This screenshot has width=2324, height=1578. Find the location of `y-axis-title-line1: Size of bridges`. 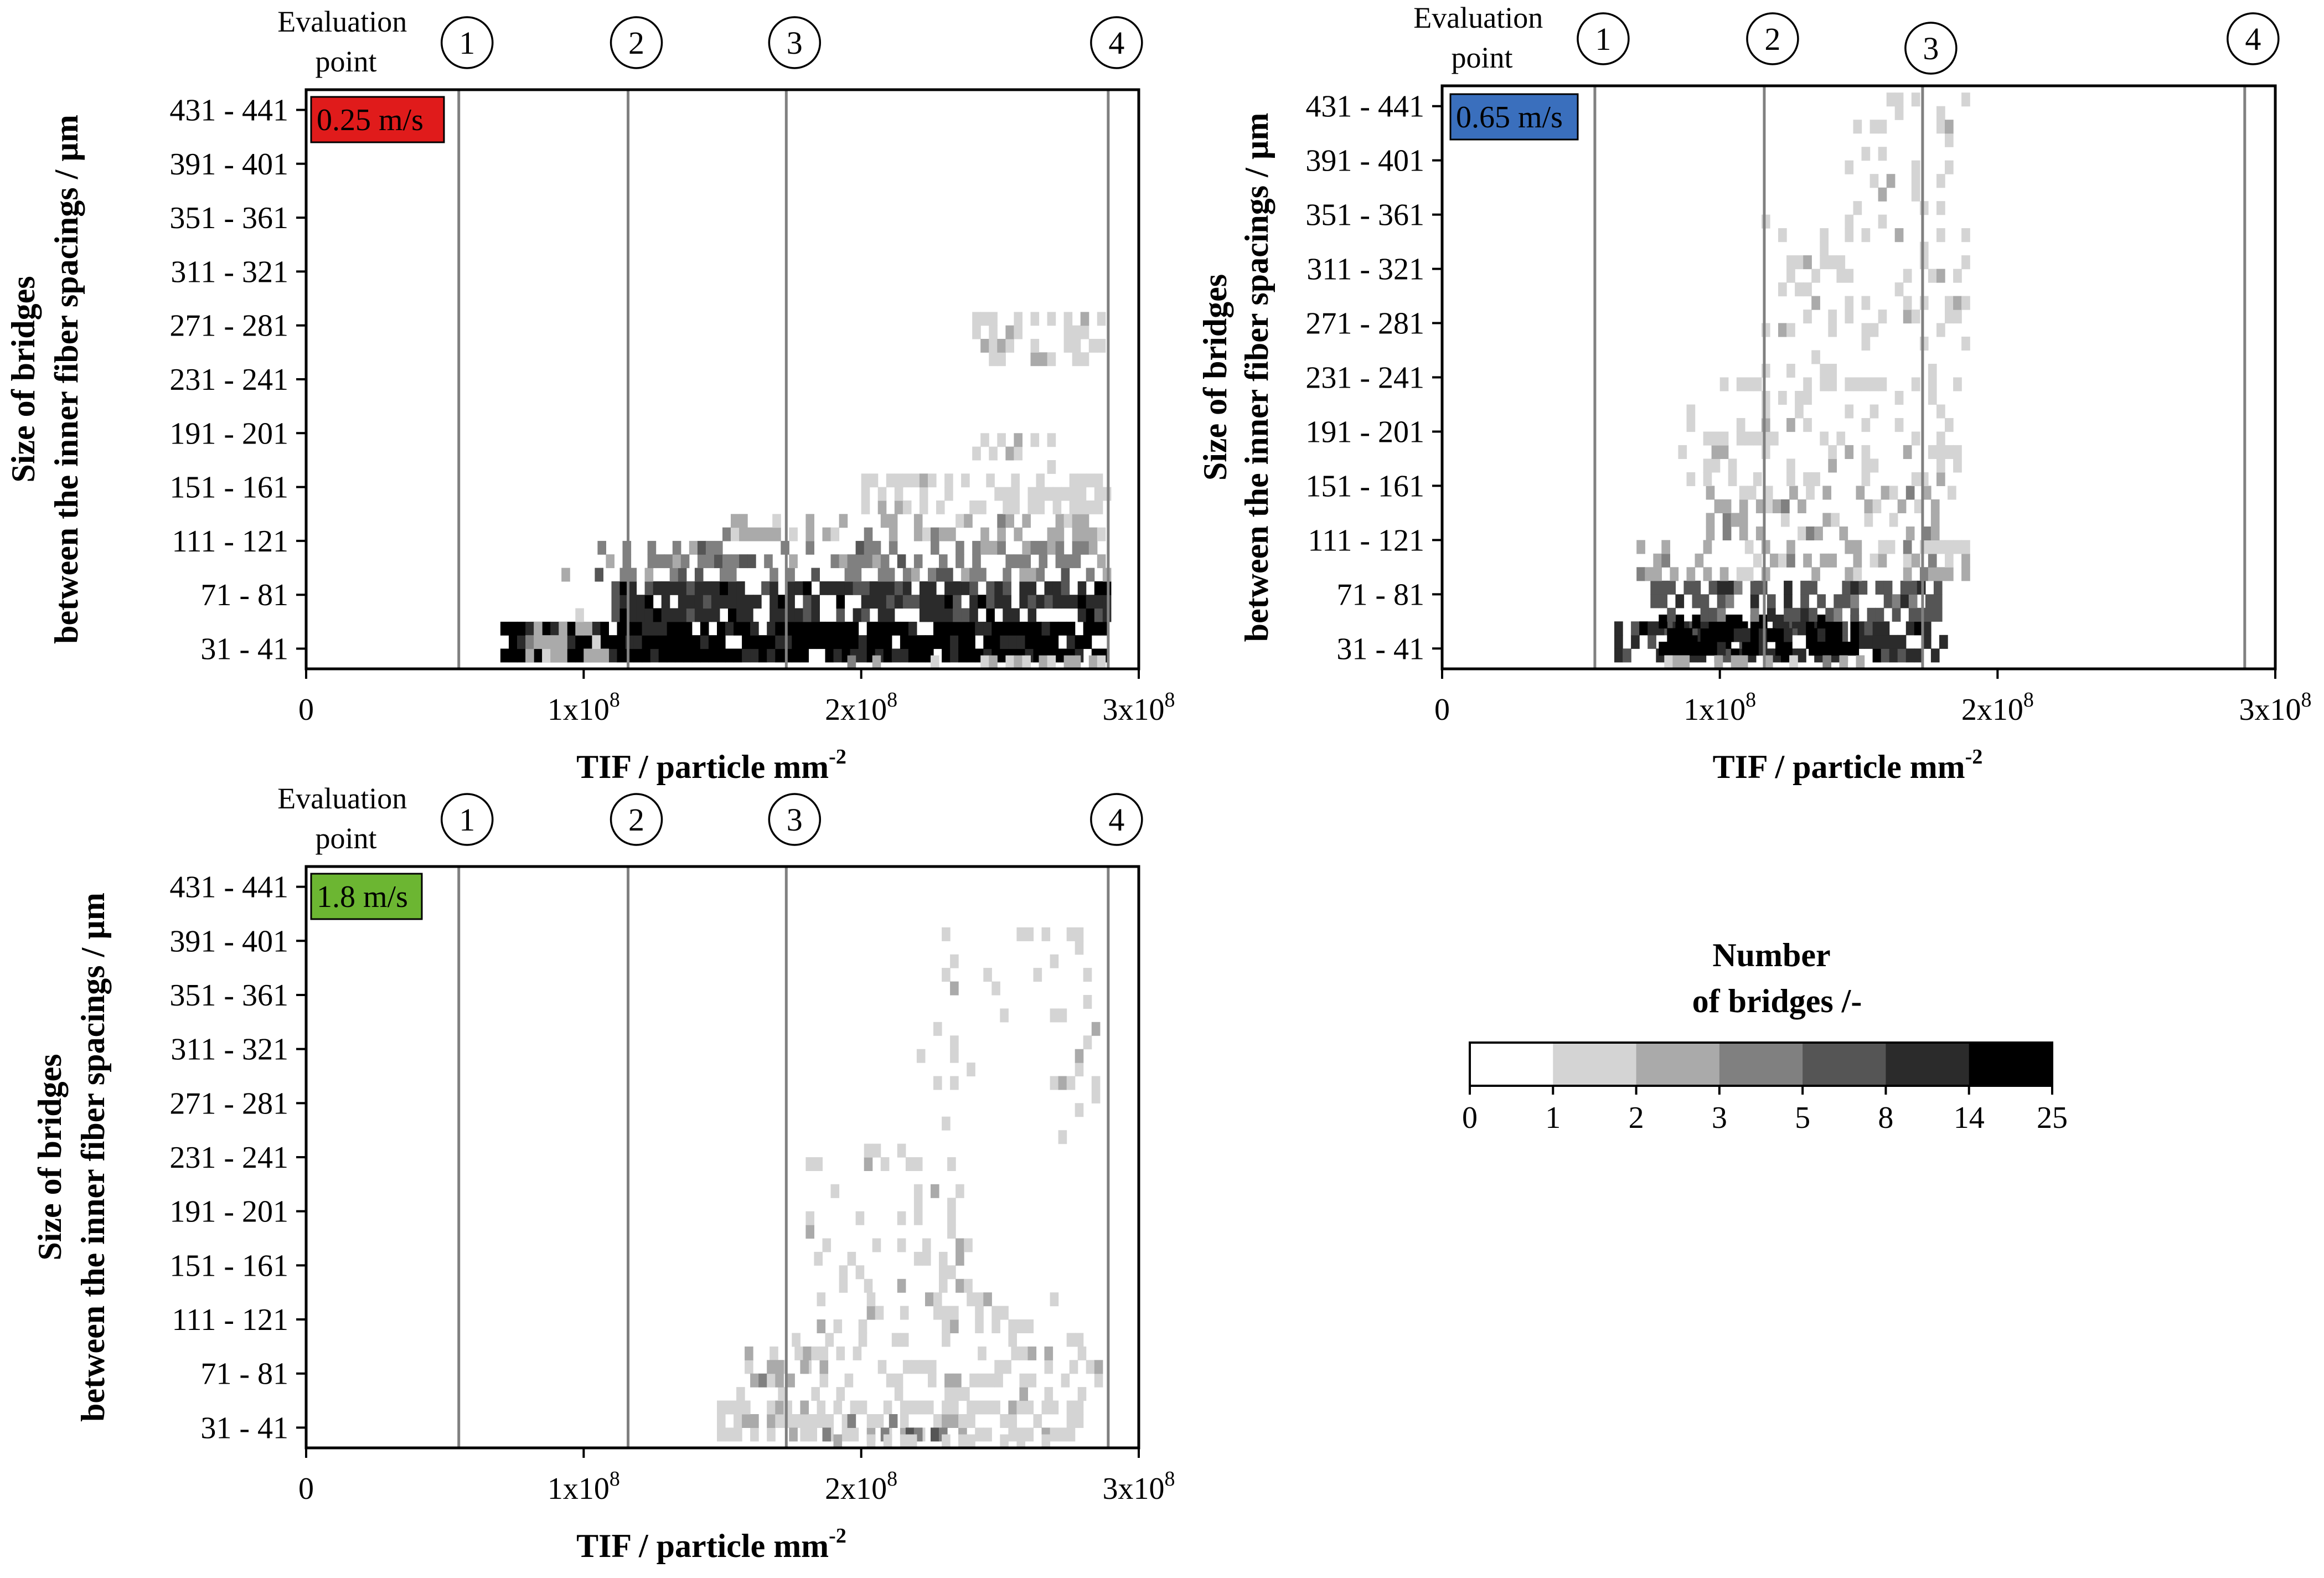

y-axis-title-line1: Size of bridges is located at coordinates (23, 379).